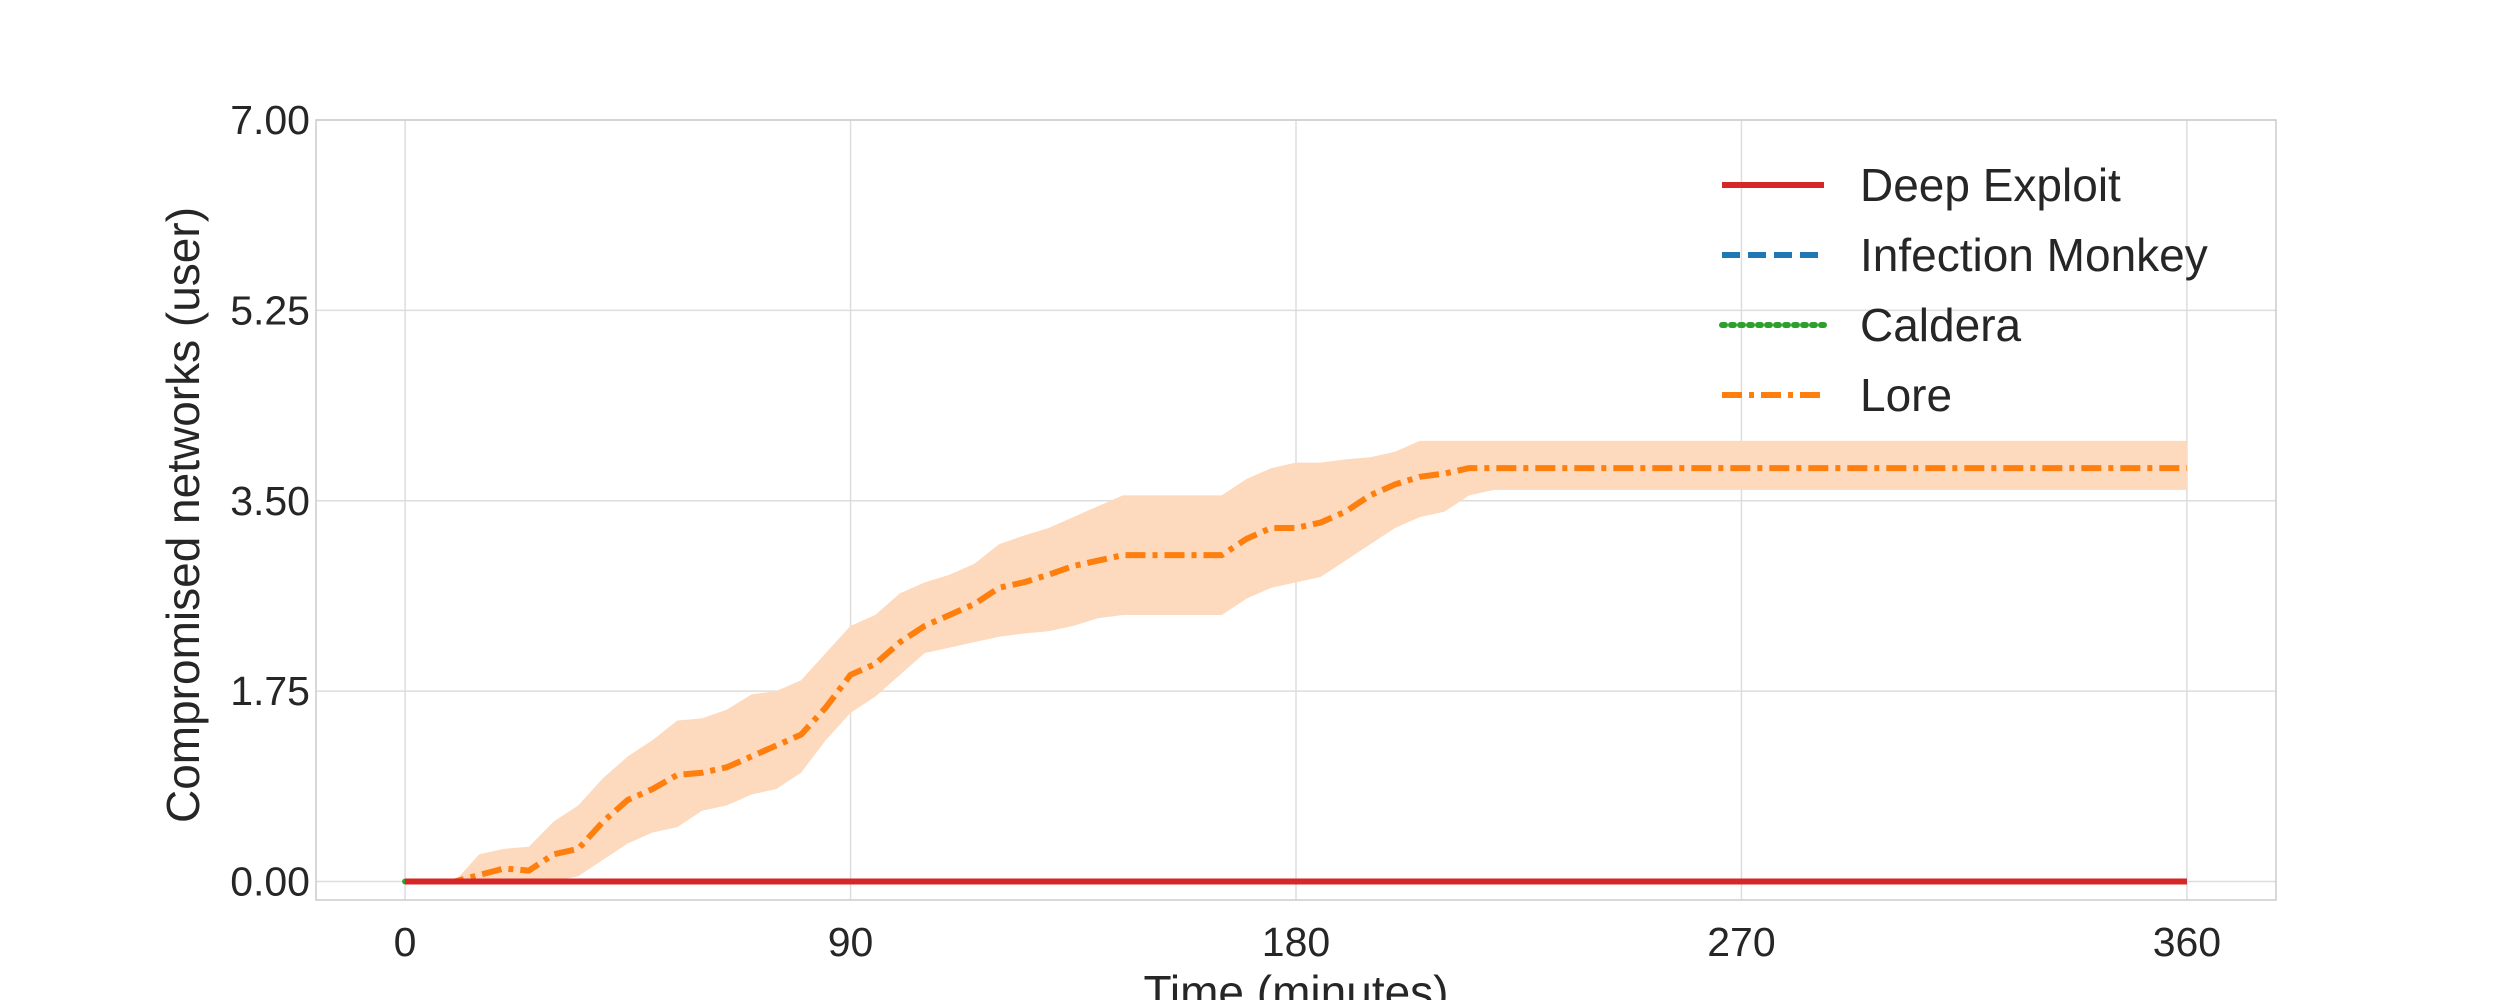 The height and width of the screenshot is (1000, 2500). I want to click on x-axis-ticks: 0 90 180 270 360, so click(1307, 942).